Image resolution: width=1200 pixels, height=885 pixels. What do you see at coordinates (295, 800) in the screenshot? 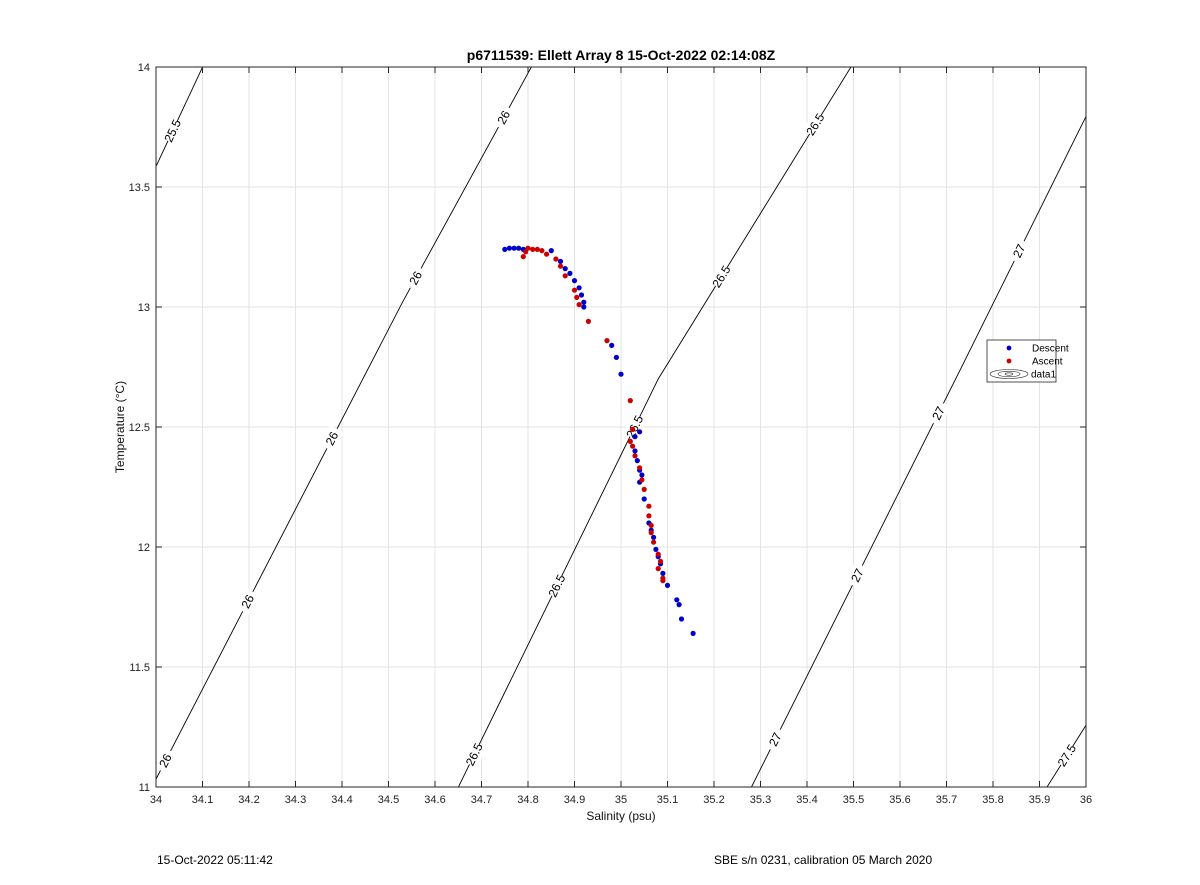
I see `x-tick-label: 34.3` at bounding box center [295, 800].